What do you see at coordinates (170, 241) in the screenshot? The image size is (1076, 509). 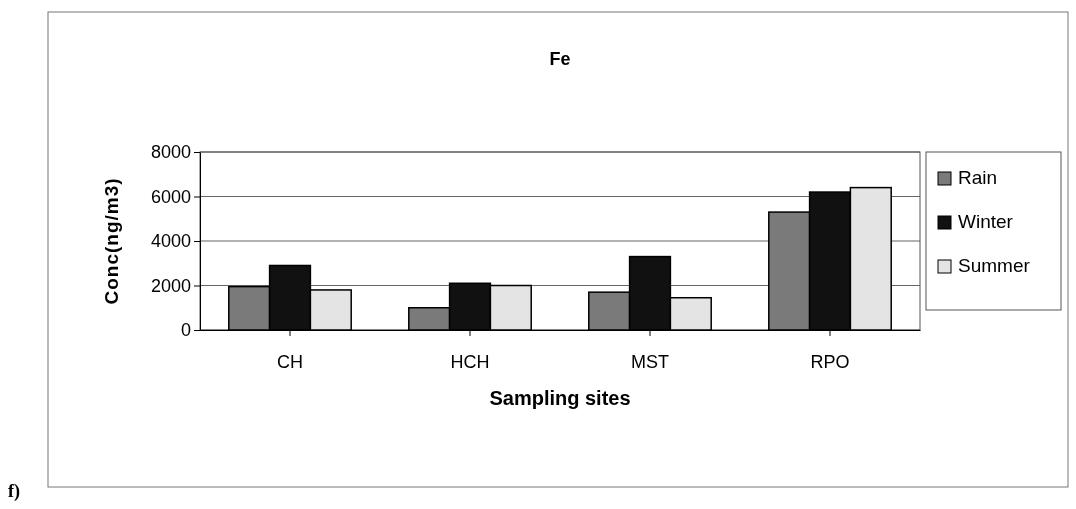 I see `y-tick-label: 4000` at bounding box center [170, 241].